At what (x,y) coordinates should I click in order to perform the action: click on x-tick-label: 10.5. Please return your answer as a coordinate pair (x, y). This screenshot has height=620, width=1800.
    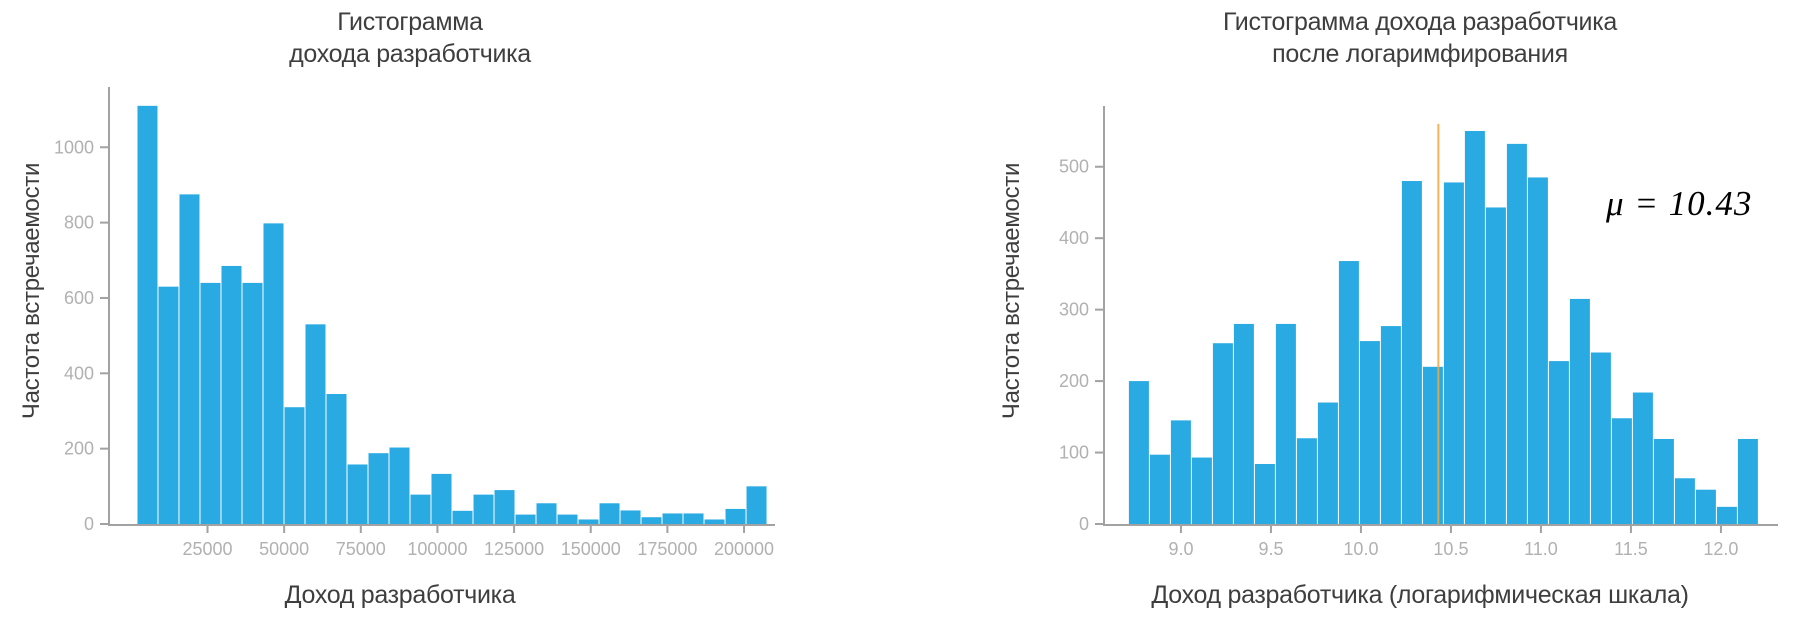
    Looking at the image, I should click on (1450, 549).